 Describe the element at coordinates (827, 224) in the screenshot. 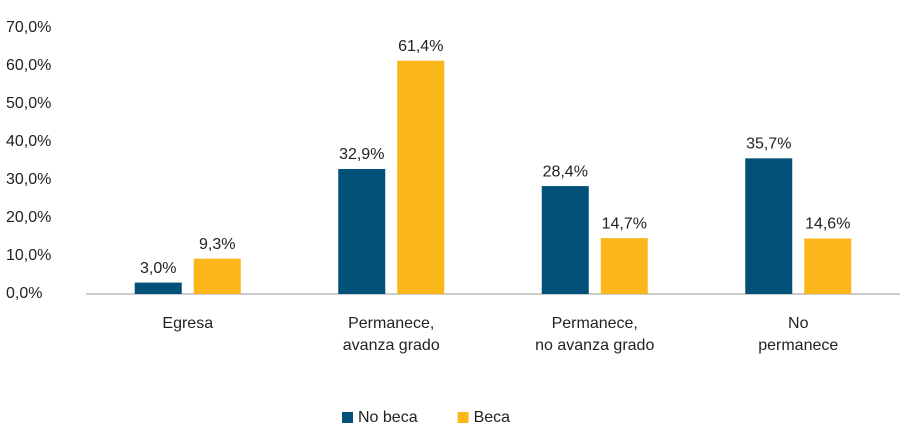

I see `value-label: 14,6%` at that location.